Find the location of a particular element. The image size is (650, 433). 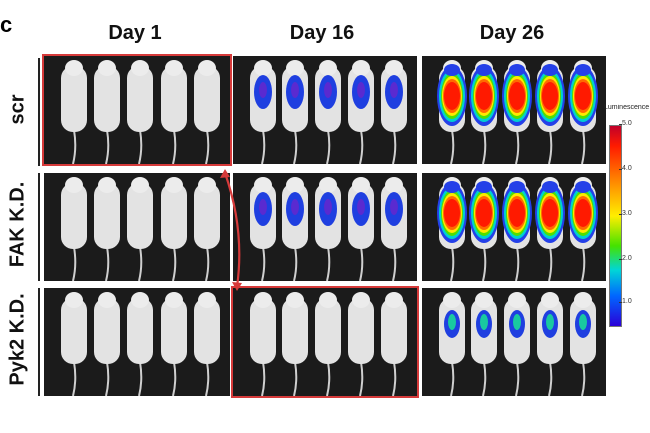

panel-fak-day26 is located at coordinates (514, 227).